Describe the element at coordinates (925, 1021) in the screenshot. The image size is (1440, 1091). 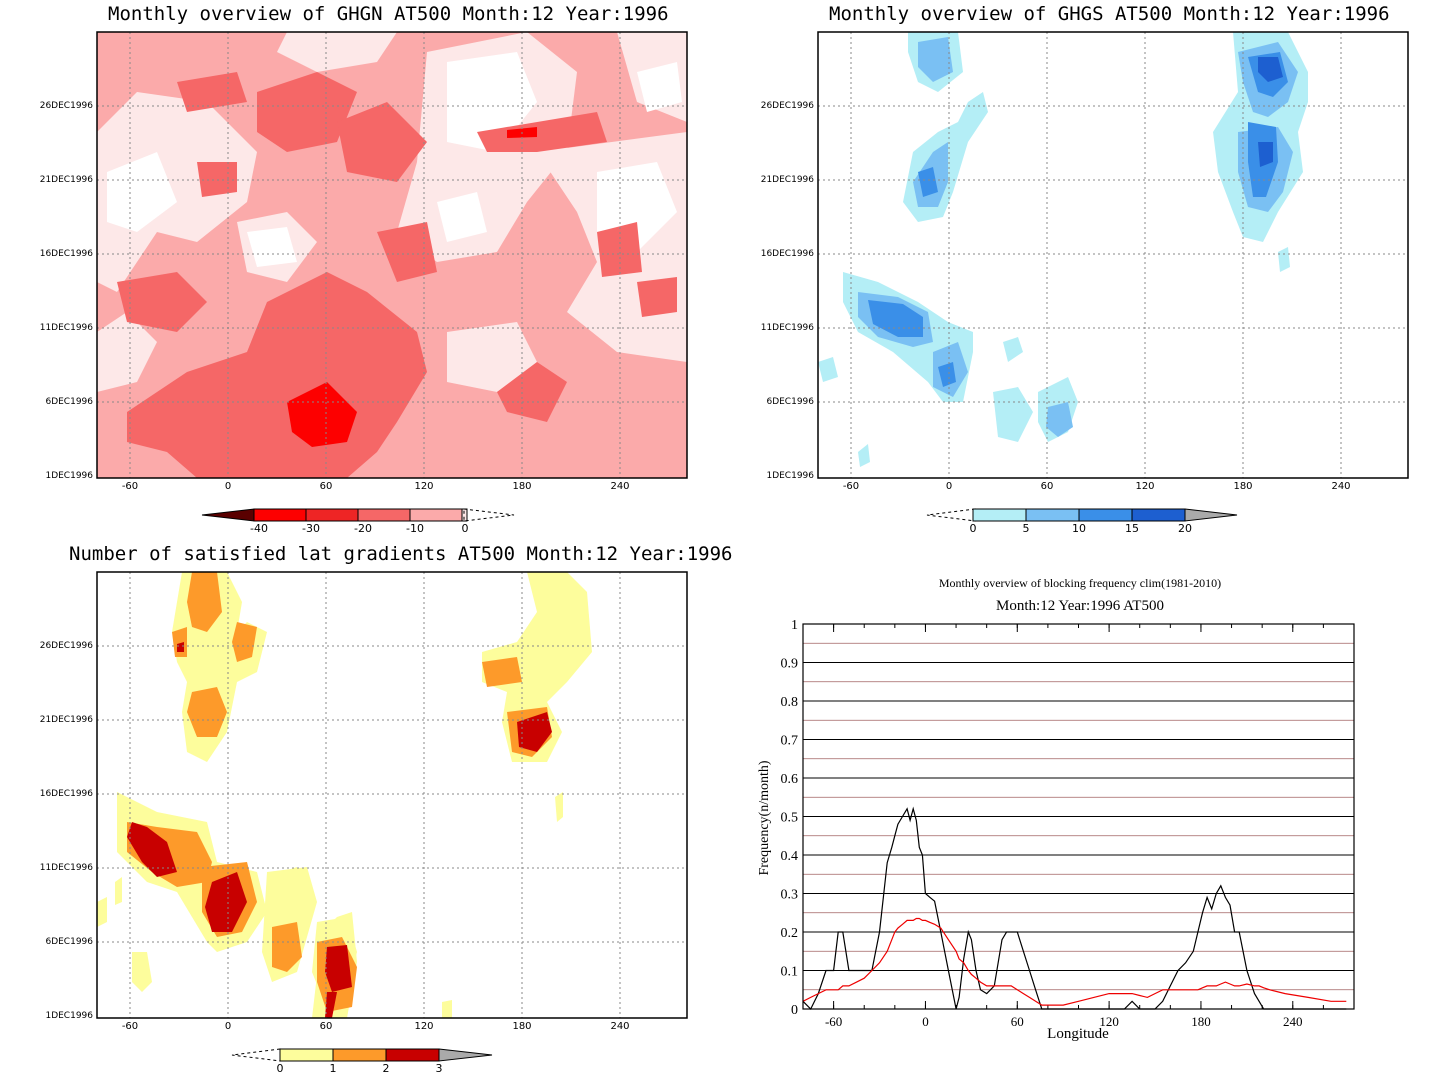
I see `frequency-xtick: 0` at that location.